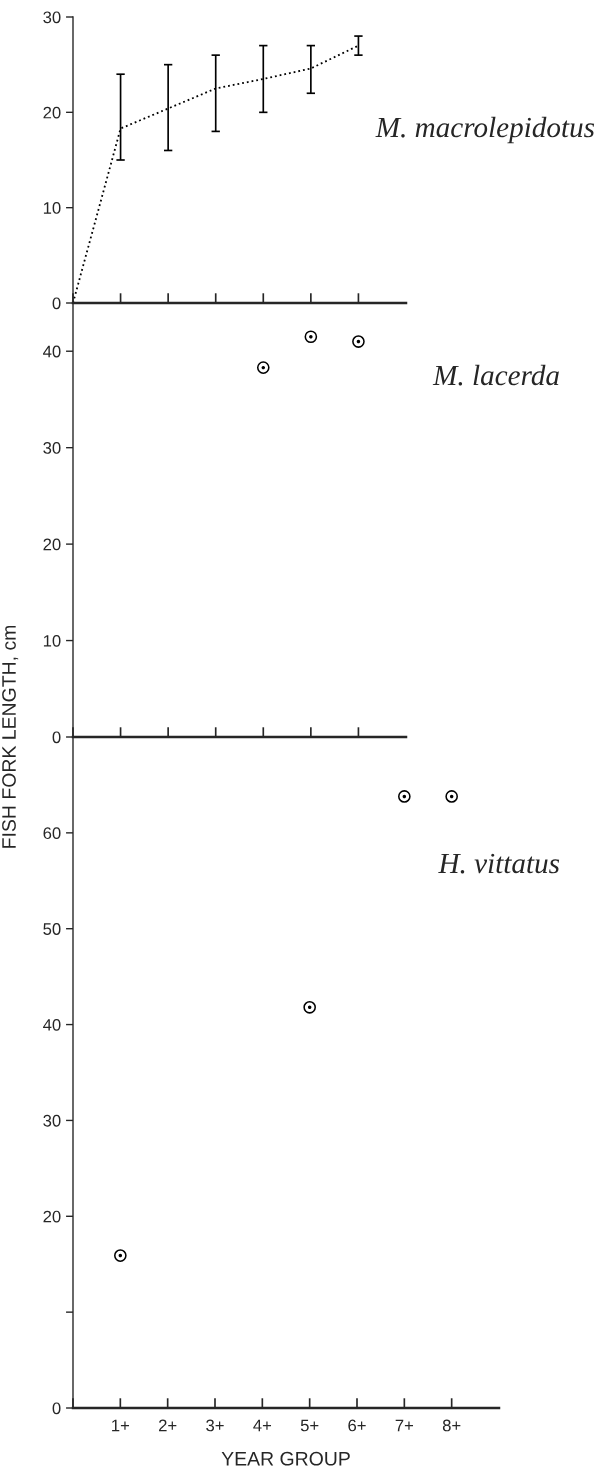  What do you see at coordinates (285, 1458) in the screenshot?
I see `x-axis-title: YEAR GROUP` at bounding box center [285, 1458].